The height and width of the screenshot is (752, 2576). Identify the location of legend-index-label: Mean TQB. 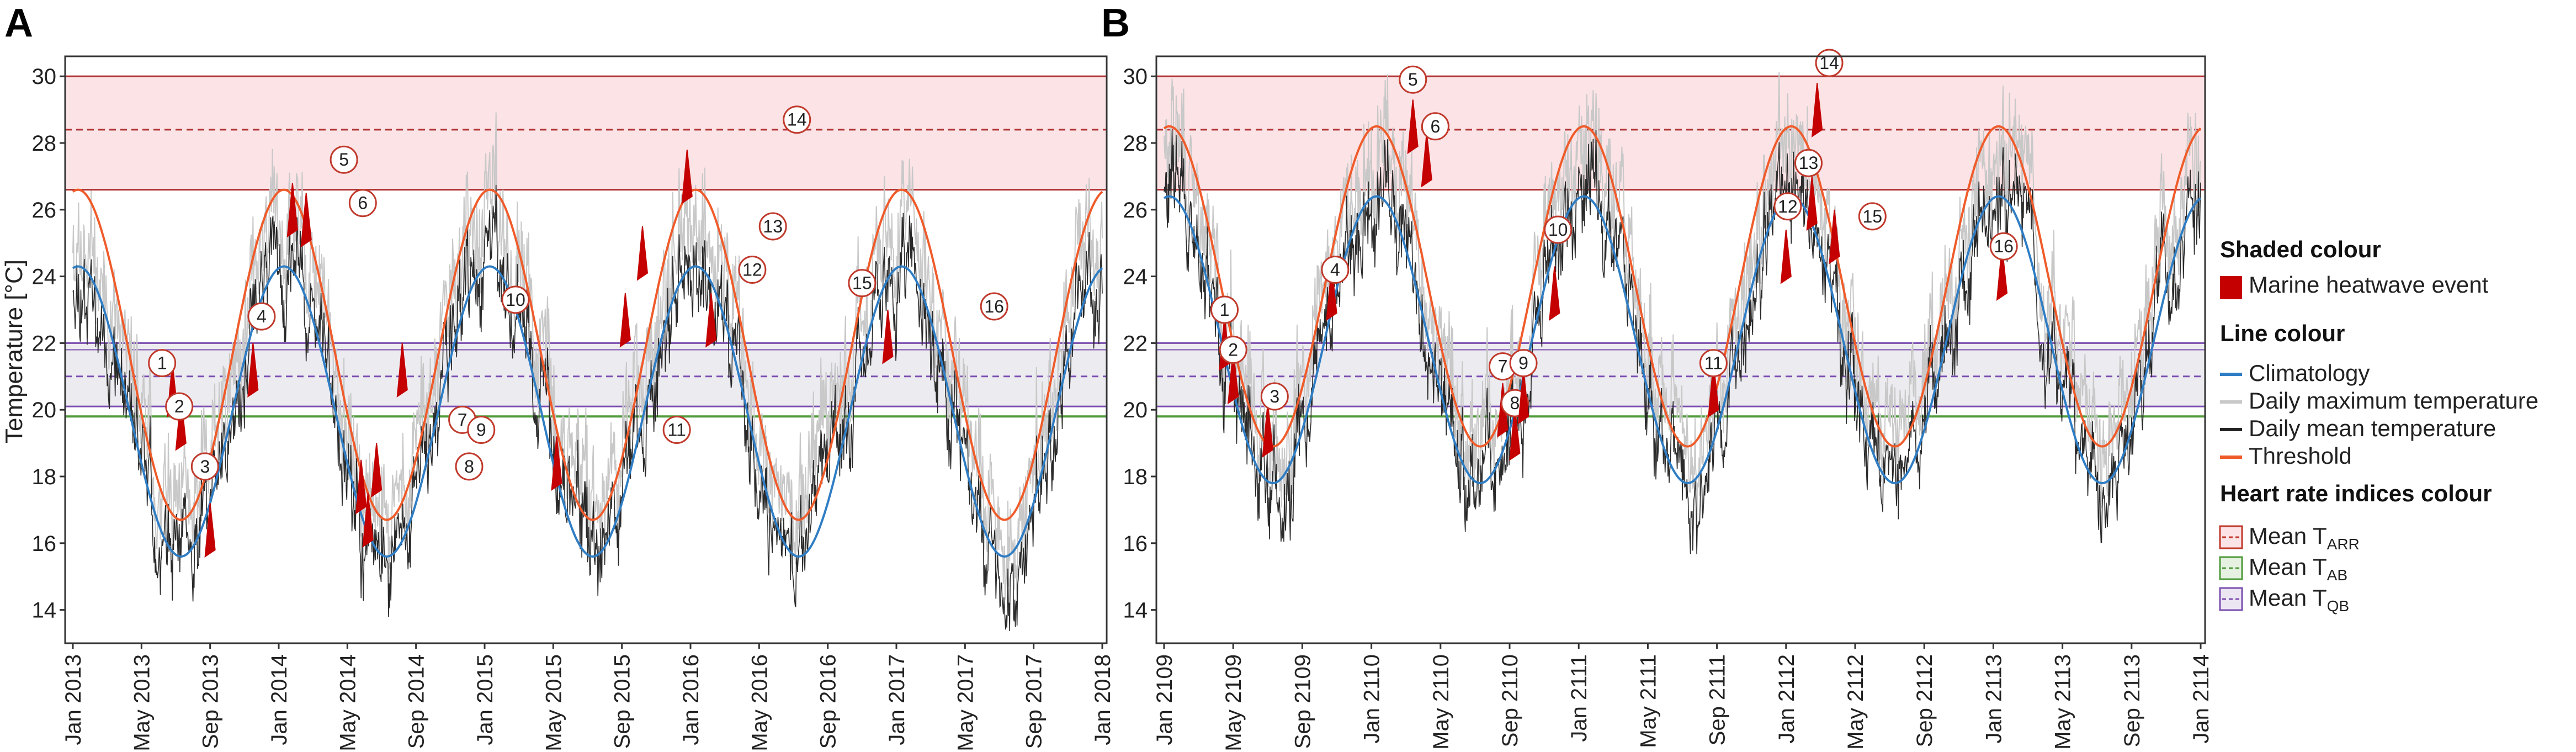
(2299, 600).